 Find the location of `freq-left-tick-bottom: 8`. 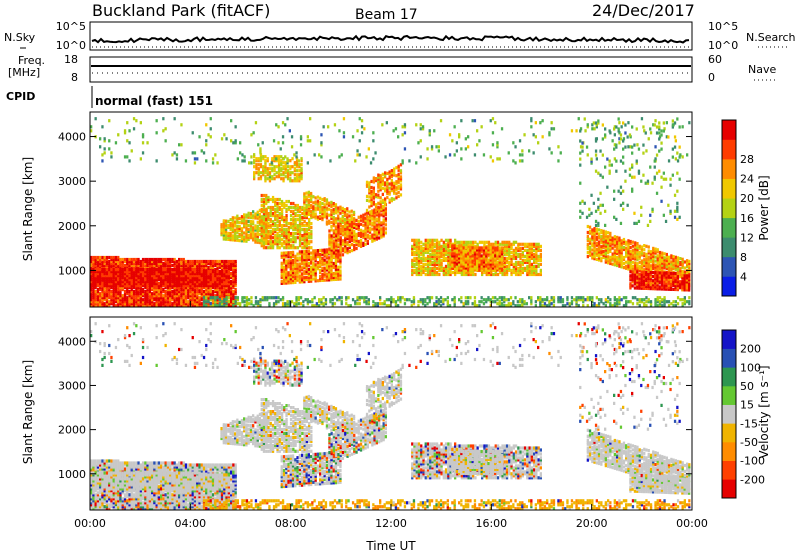

freq-left-tick-bottom: 8 is located at coordinates (74, 77).